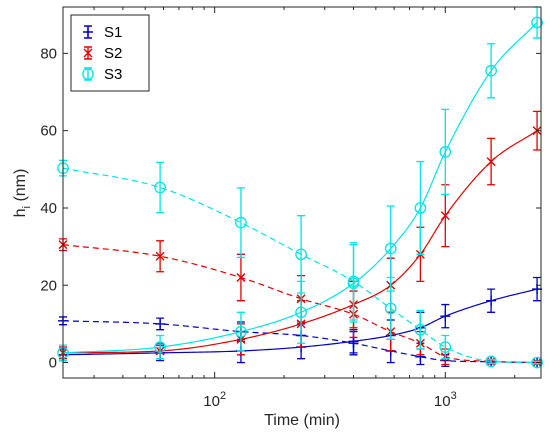 This screenshot has height=438, width=550. I want to click on legend: S1 S2 S3, so click(110, 53).